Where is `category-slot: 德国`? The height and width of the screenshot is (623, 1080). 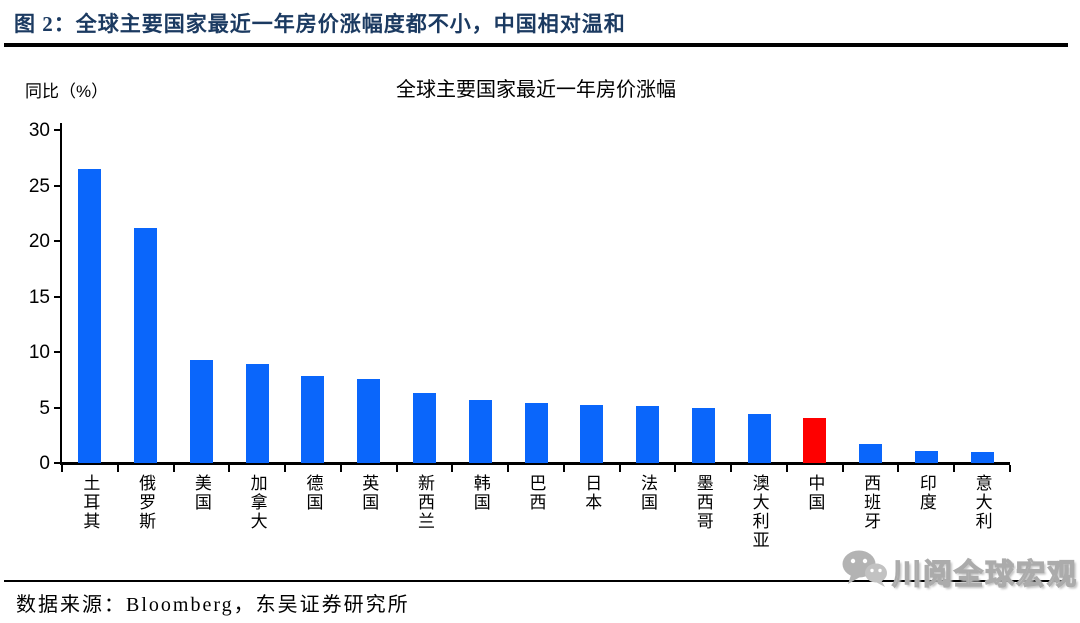 category-slot: 德国 is located at coordinates (313, 512).